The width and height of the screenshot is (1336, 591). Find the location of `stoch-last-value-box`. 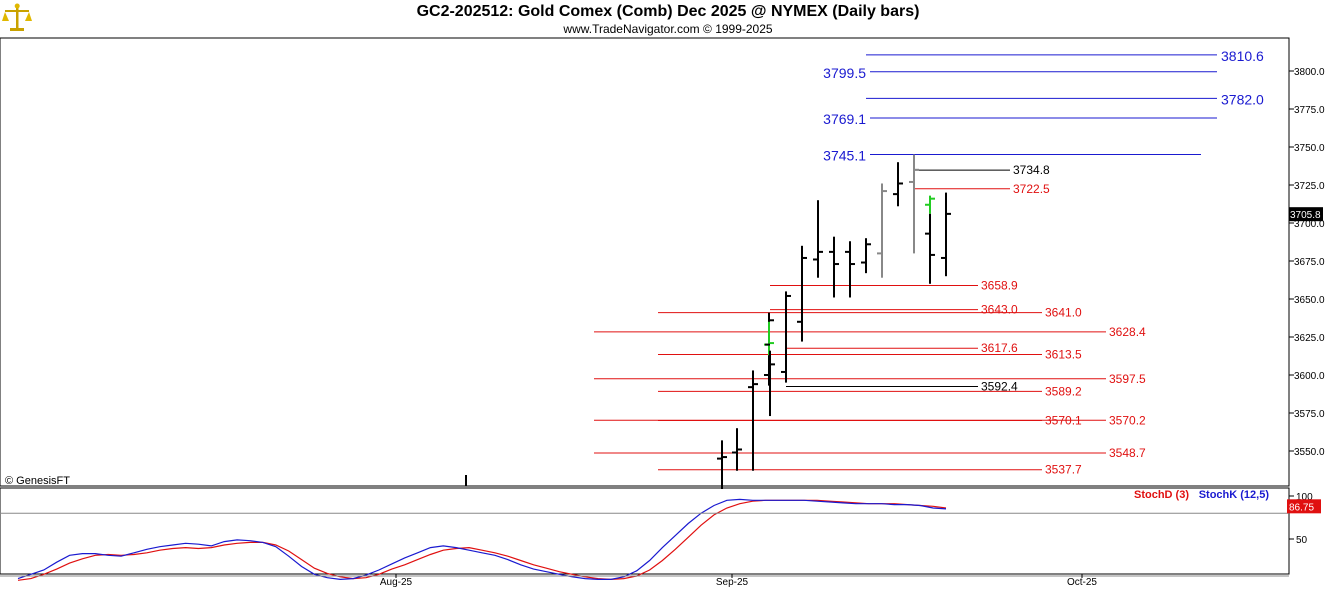

stoch-last-value-box is located at coordinates (1304, 506).